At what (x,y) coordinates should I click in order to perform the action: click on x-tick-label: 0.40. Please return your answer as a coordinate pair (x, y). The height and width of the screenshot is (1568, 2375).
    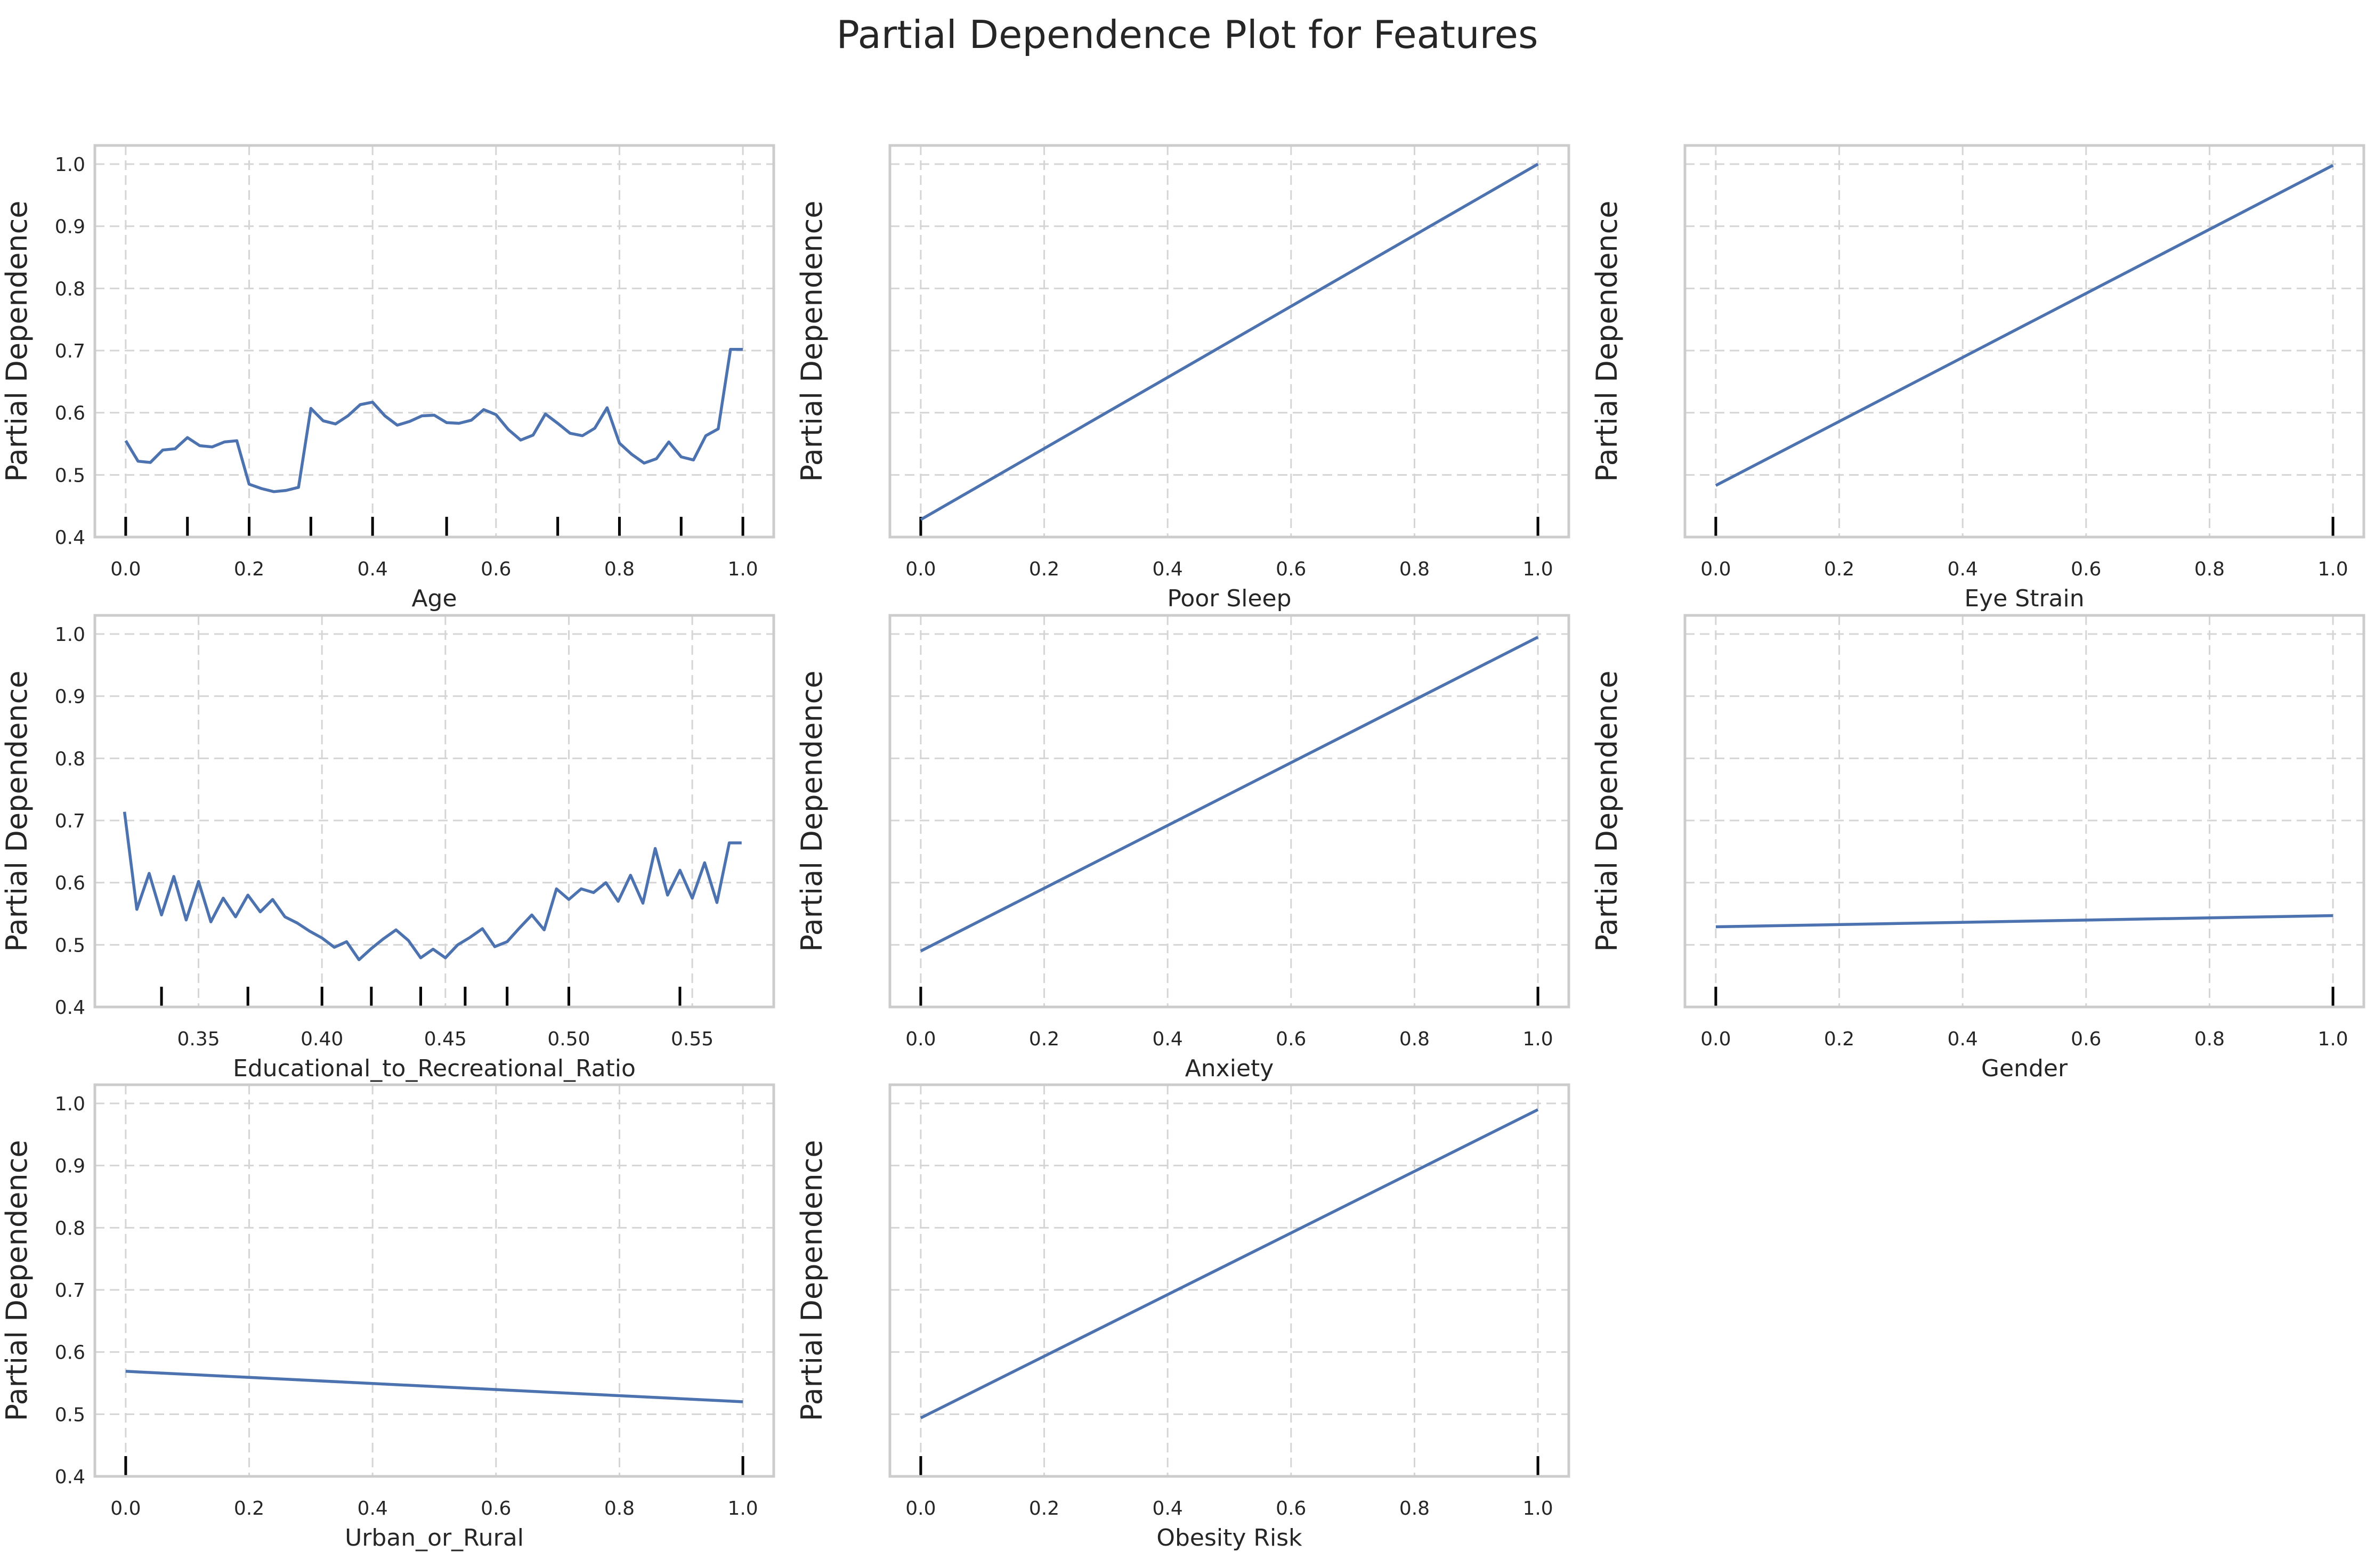
    Looking at the image, I should click on (322, 1039).